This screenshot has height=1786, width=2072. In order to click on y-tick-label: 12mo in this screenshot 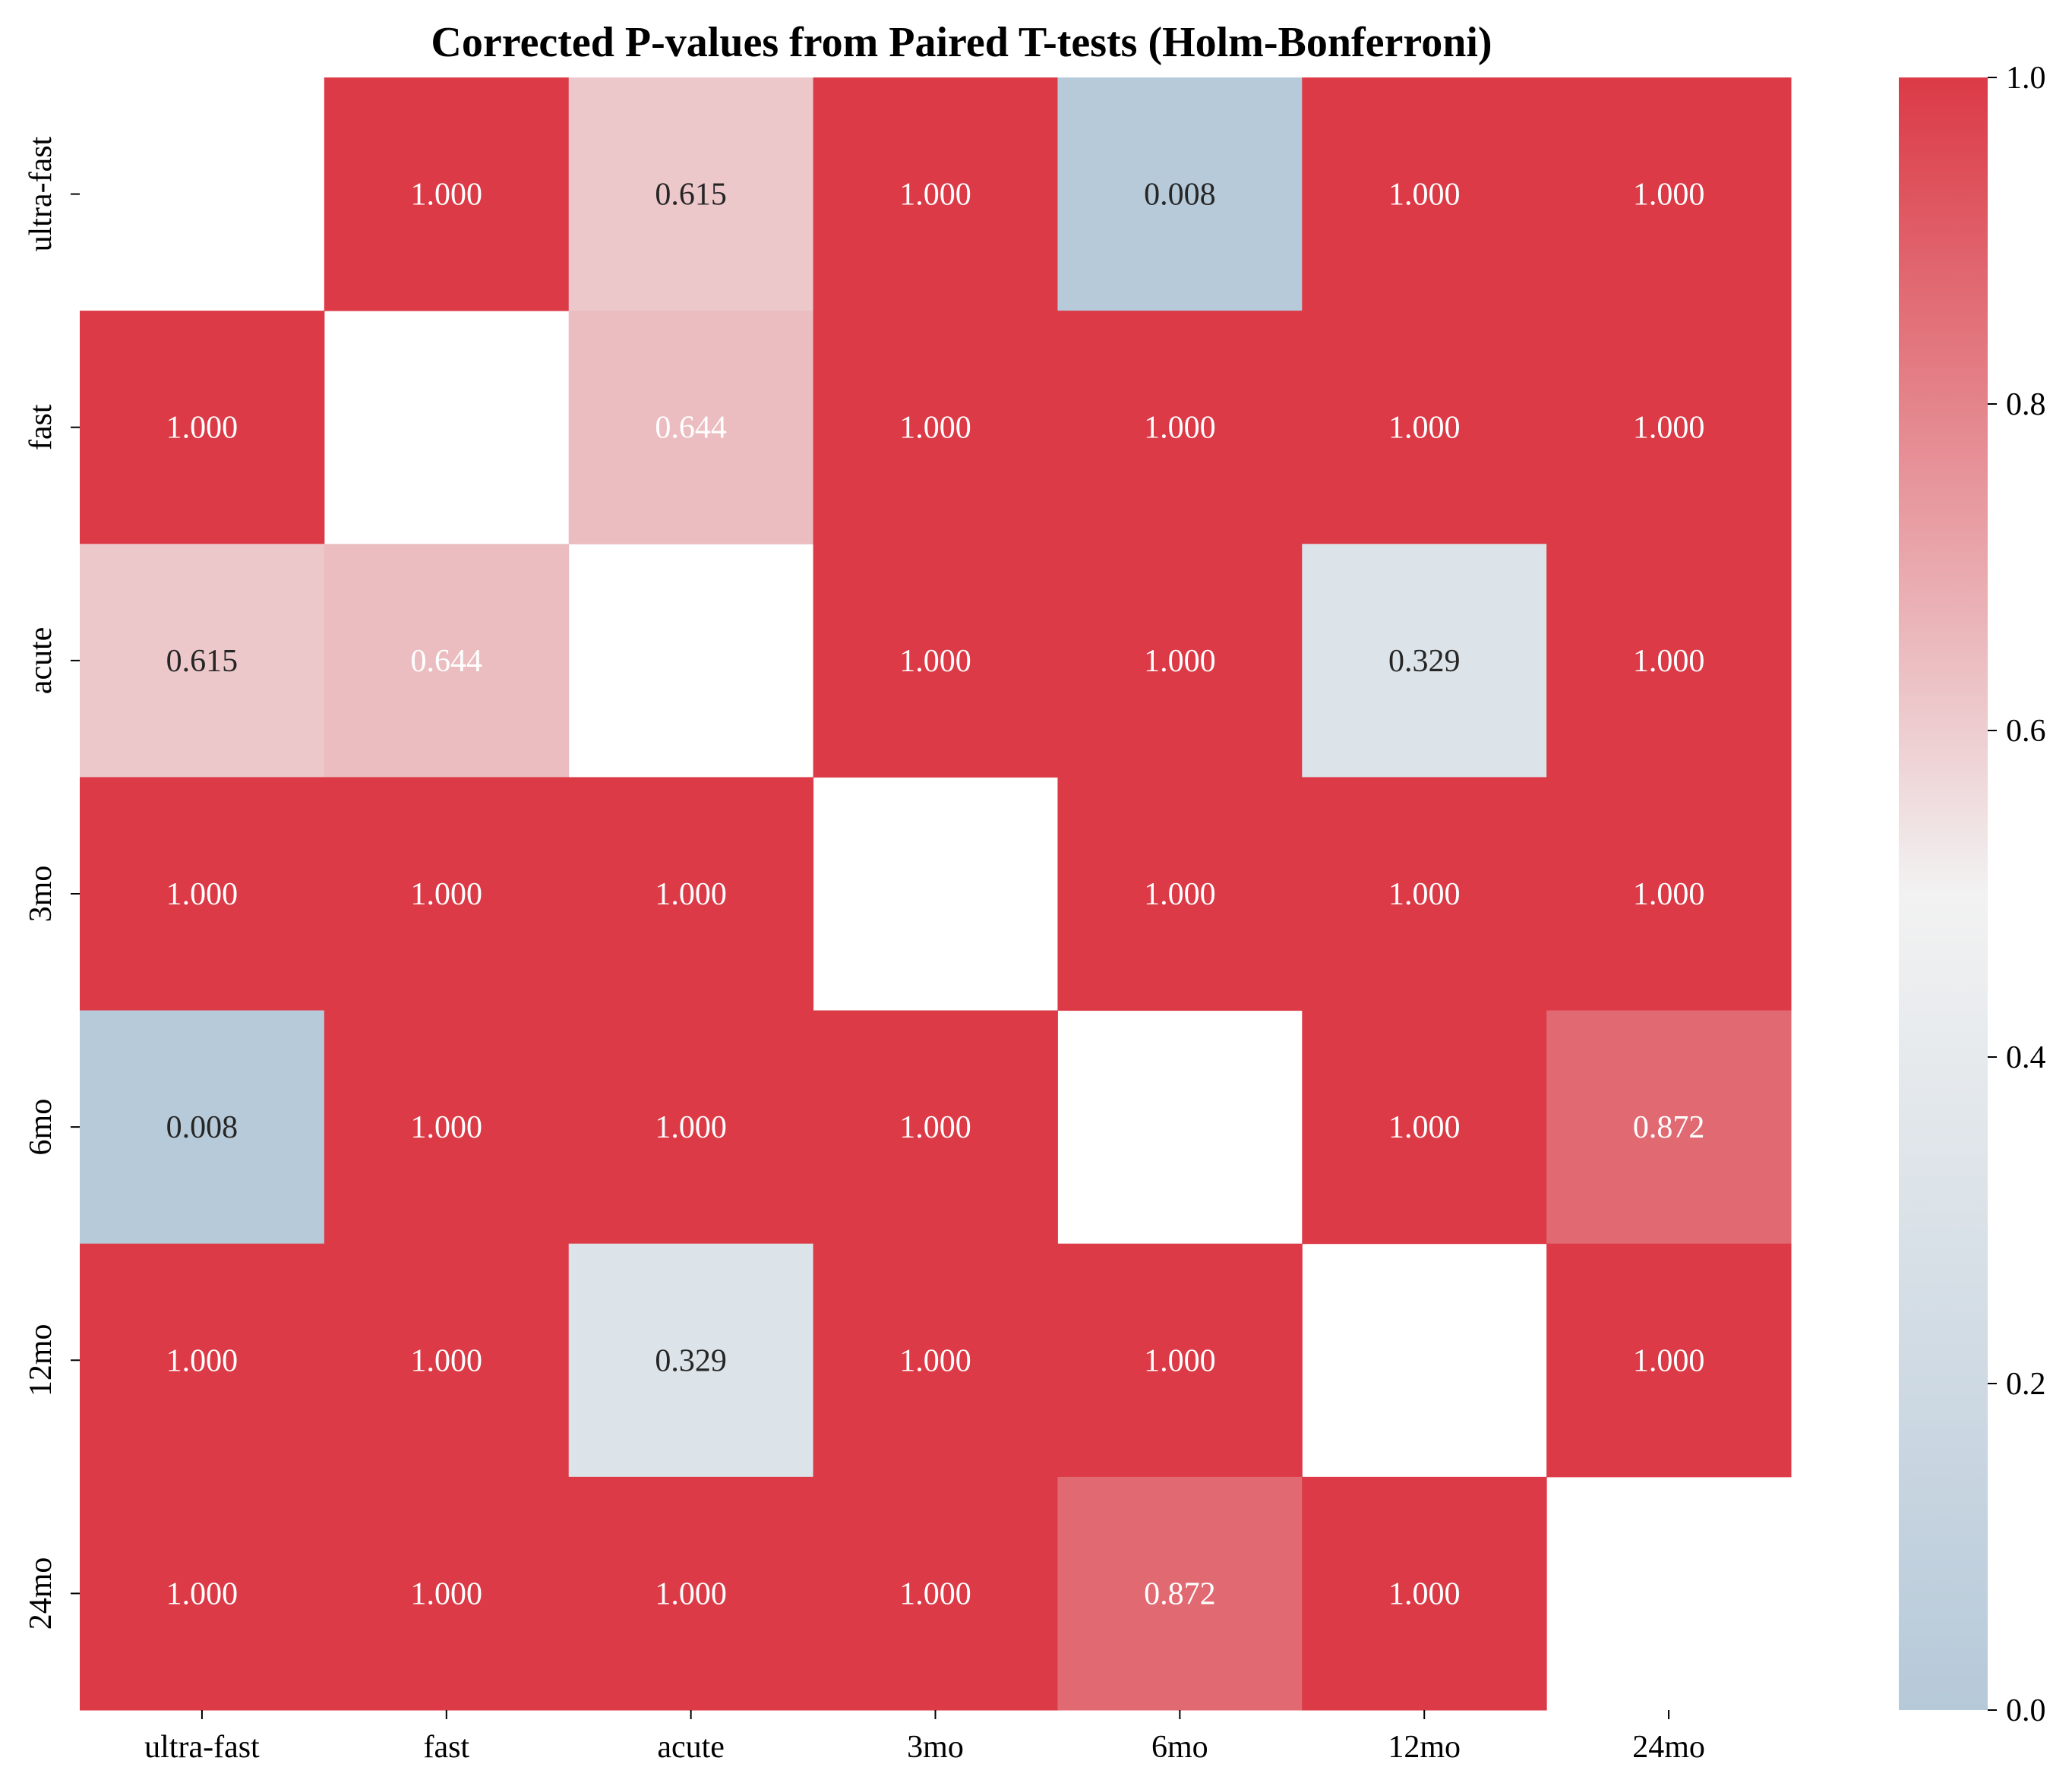, I will do `click(41, 1360)`.